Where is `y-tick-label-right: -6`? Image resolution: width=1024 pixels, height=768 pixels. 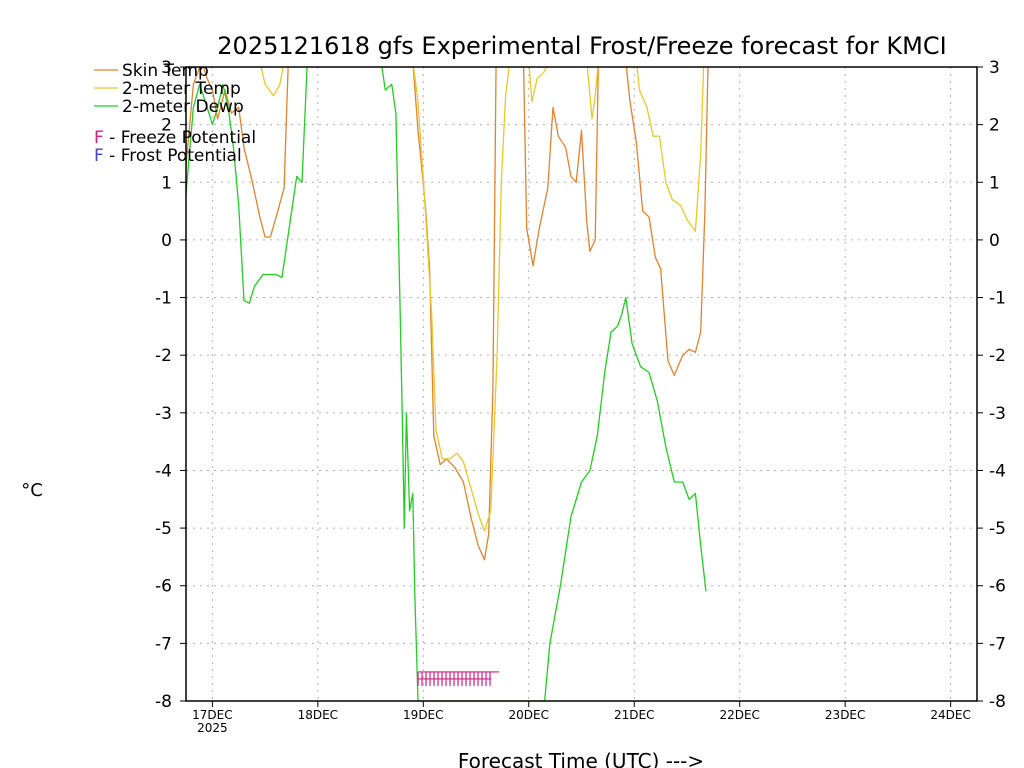
y-tick-label-right: -6 is located at coordinates (997, 587).